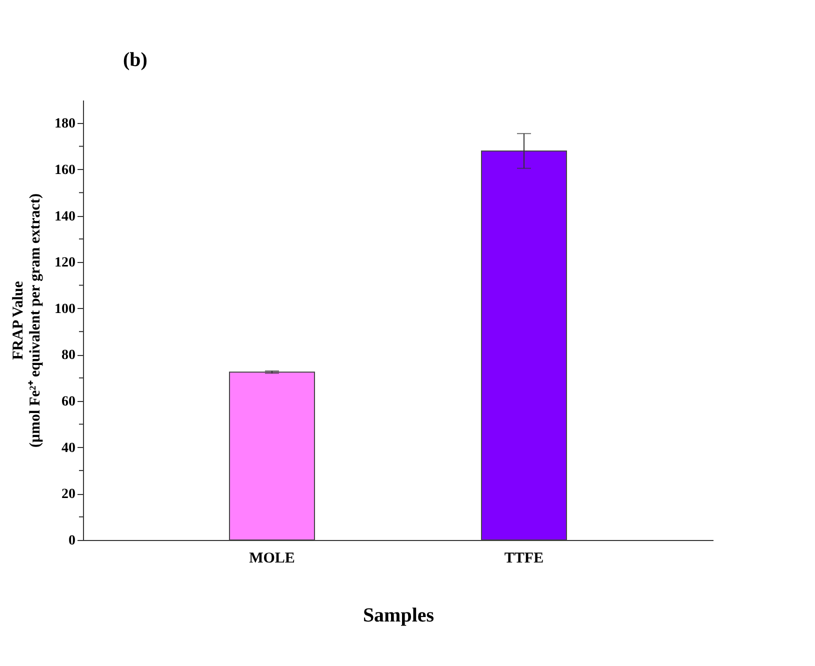 This screenshot has height=666, width=815. What do you see at coordinates (69, 448) in the screenshot?
I see `y-tick-label: 40` at bounding box center [69, 448].